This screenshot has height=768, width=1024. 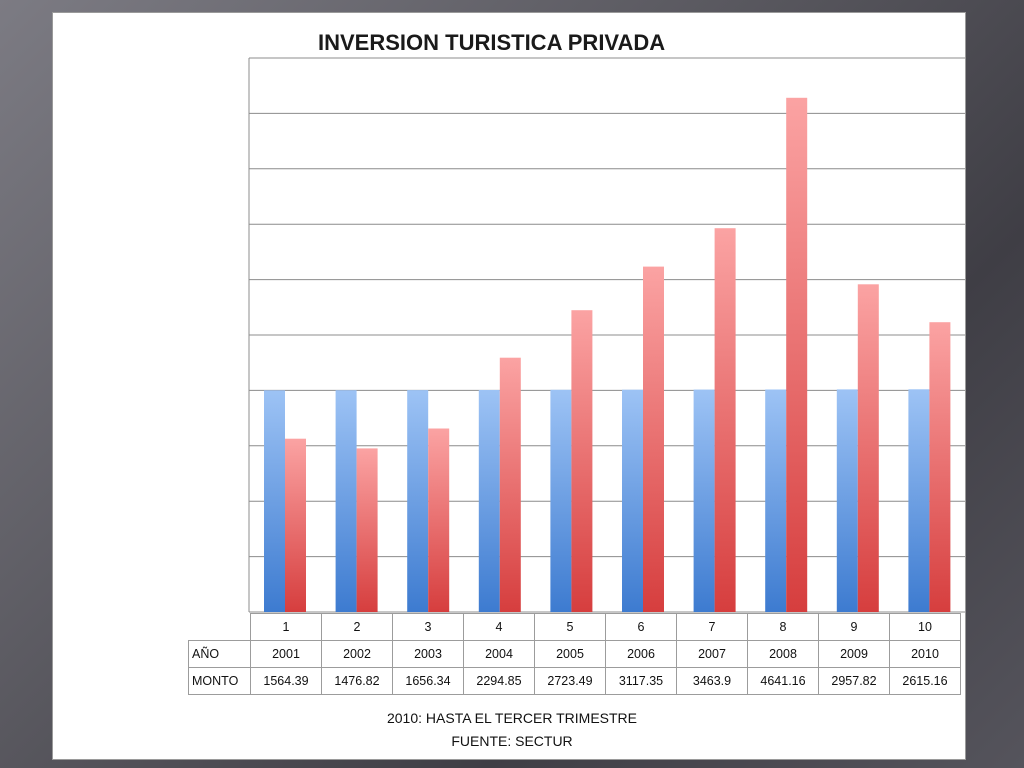 I want to click on table-header-cell: 10, so click(x=925, y=627).